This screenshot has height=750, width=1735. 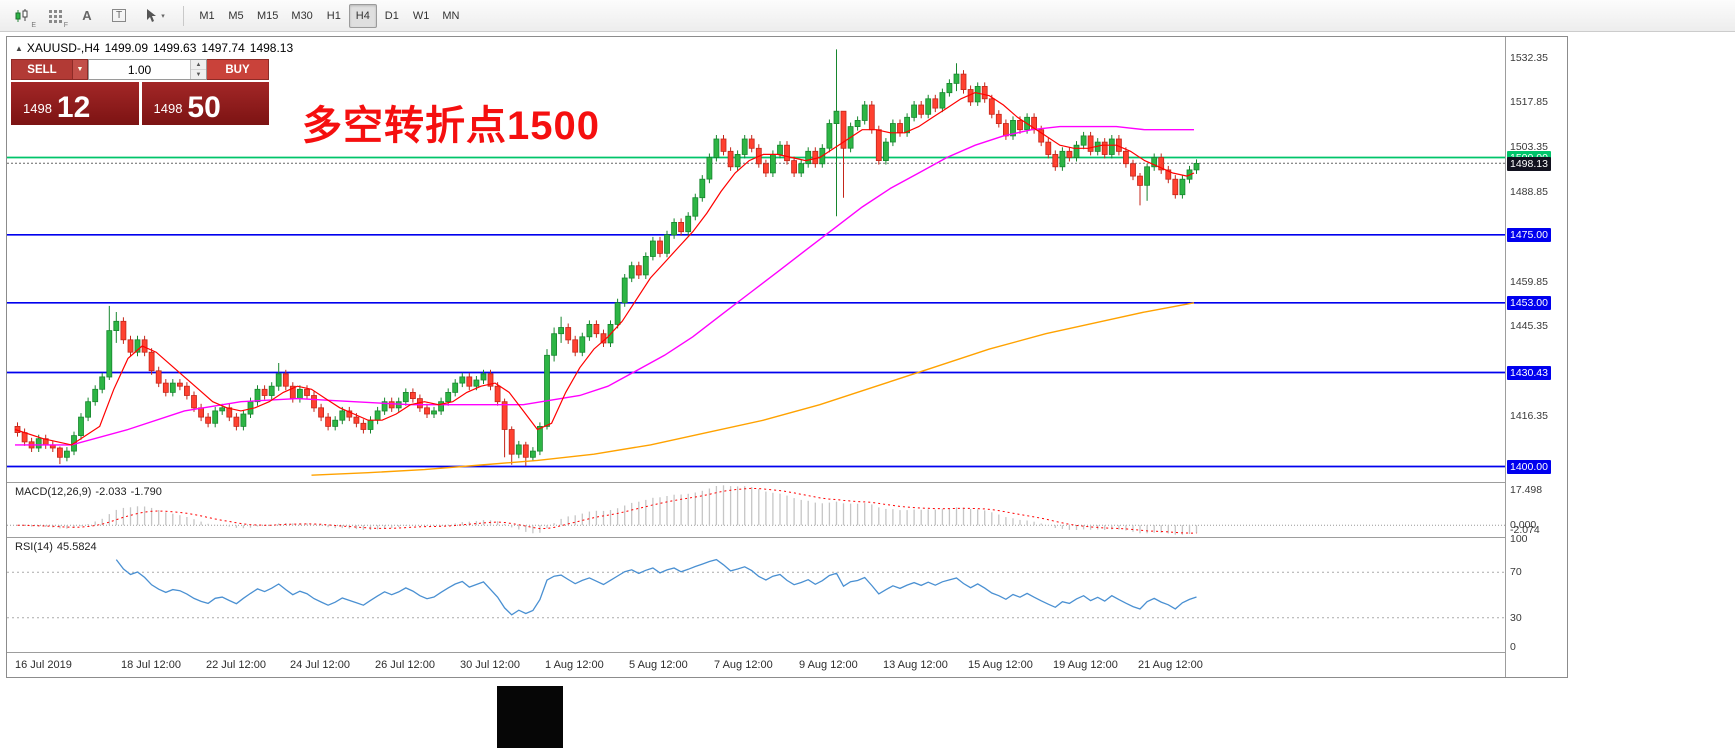 I want to click on chart-style-sub-label: E, so click(x=33, y=25).